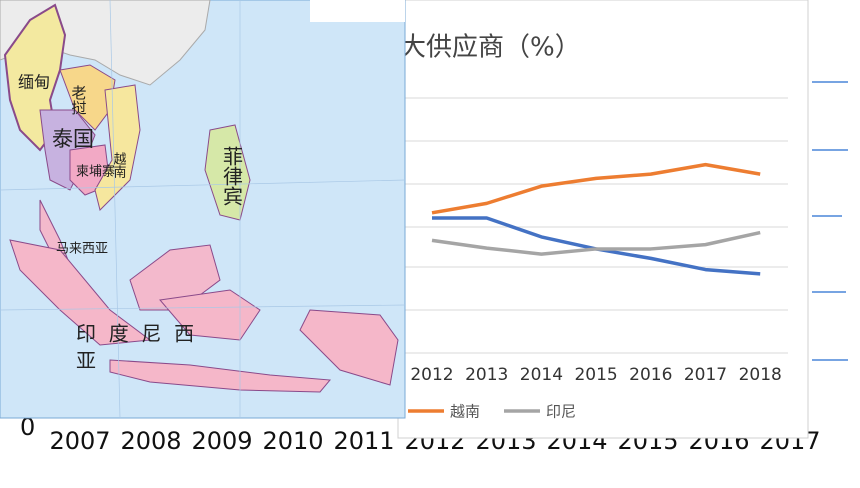  I want to click on x-tick-label: 2018, so click(760, 375).